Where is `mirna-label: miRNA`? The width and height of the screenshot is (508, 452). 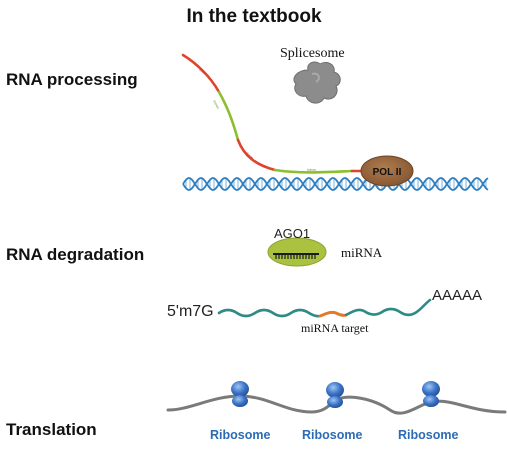 mirna-label: miRNA is located at coordinates (361, 253).